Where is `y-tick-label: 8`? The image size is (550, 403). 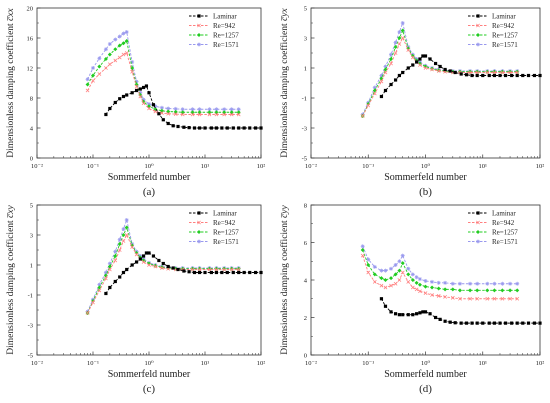
y-tick-label: 8 is located at coordinates (31, 98).